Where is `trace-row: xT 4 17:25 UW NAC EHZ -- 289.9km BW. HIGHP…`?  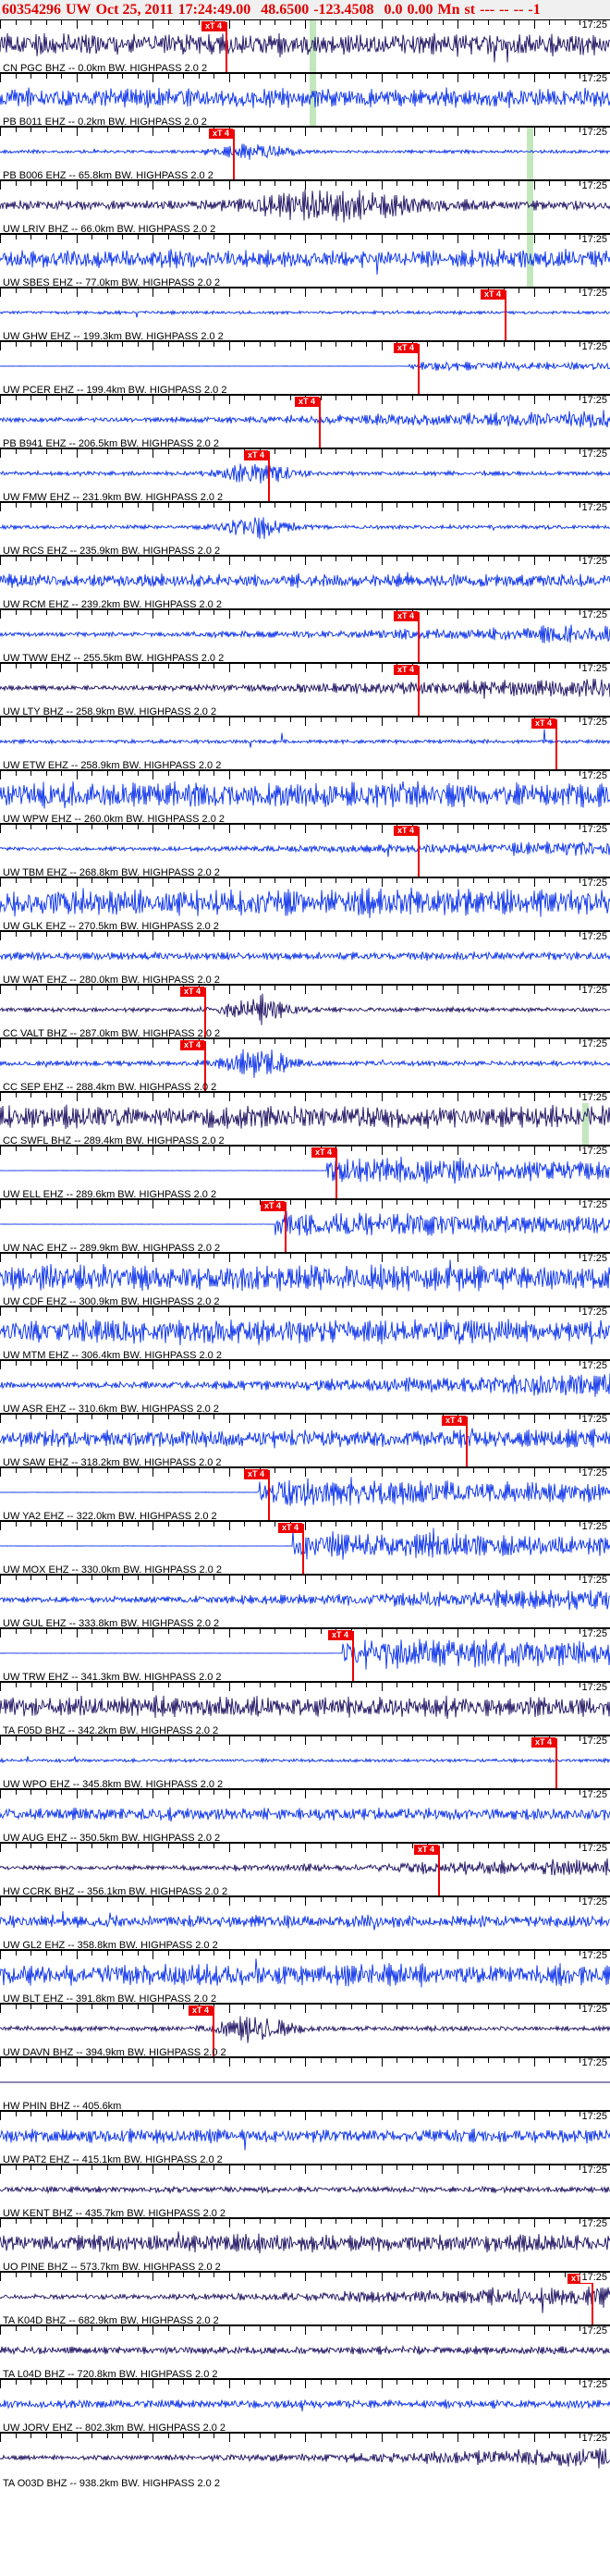
trace-row: xT 4 17:25 UW NAC EHZ -- 289.9km BW. HIGHP… is located at coordinates (305, 1227).